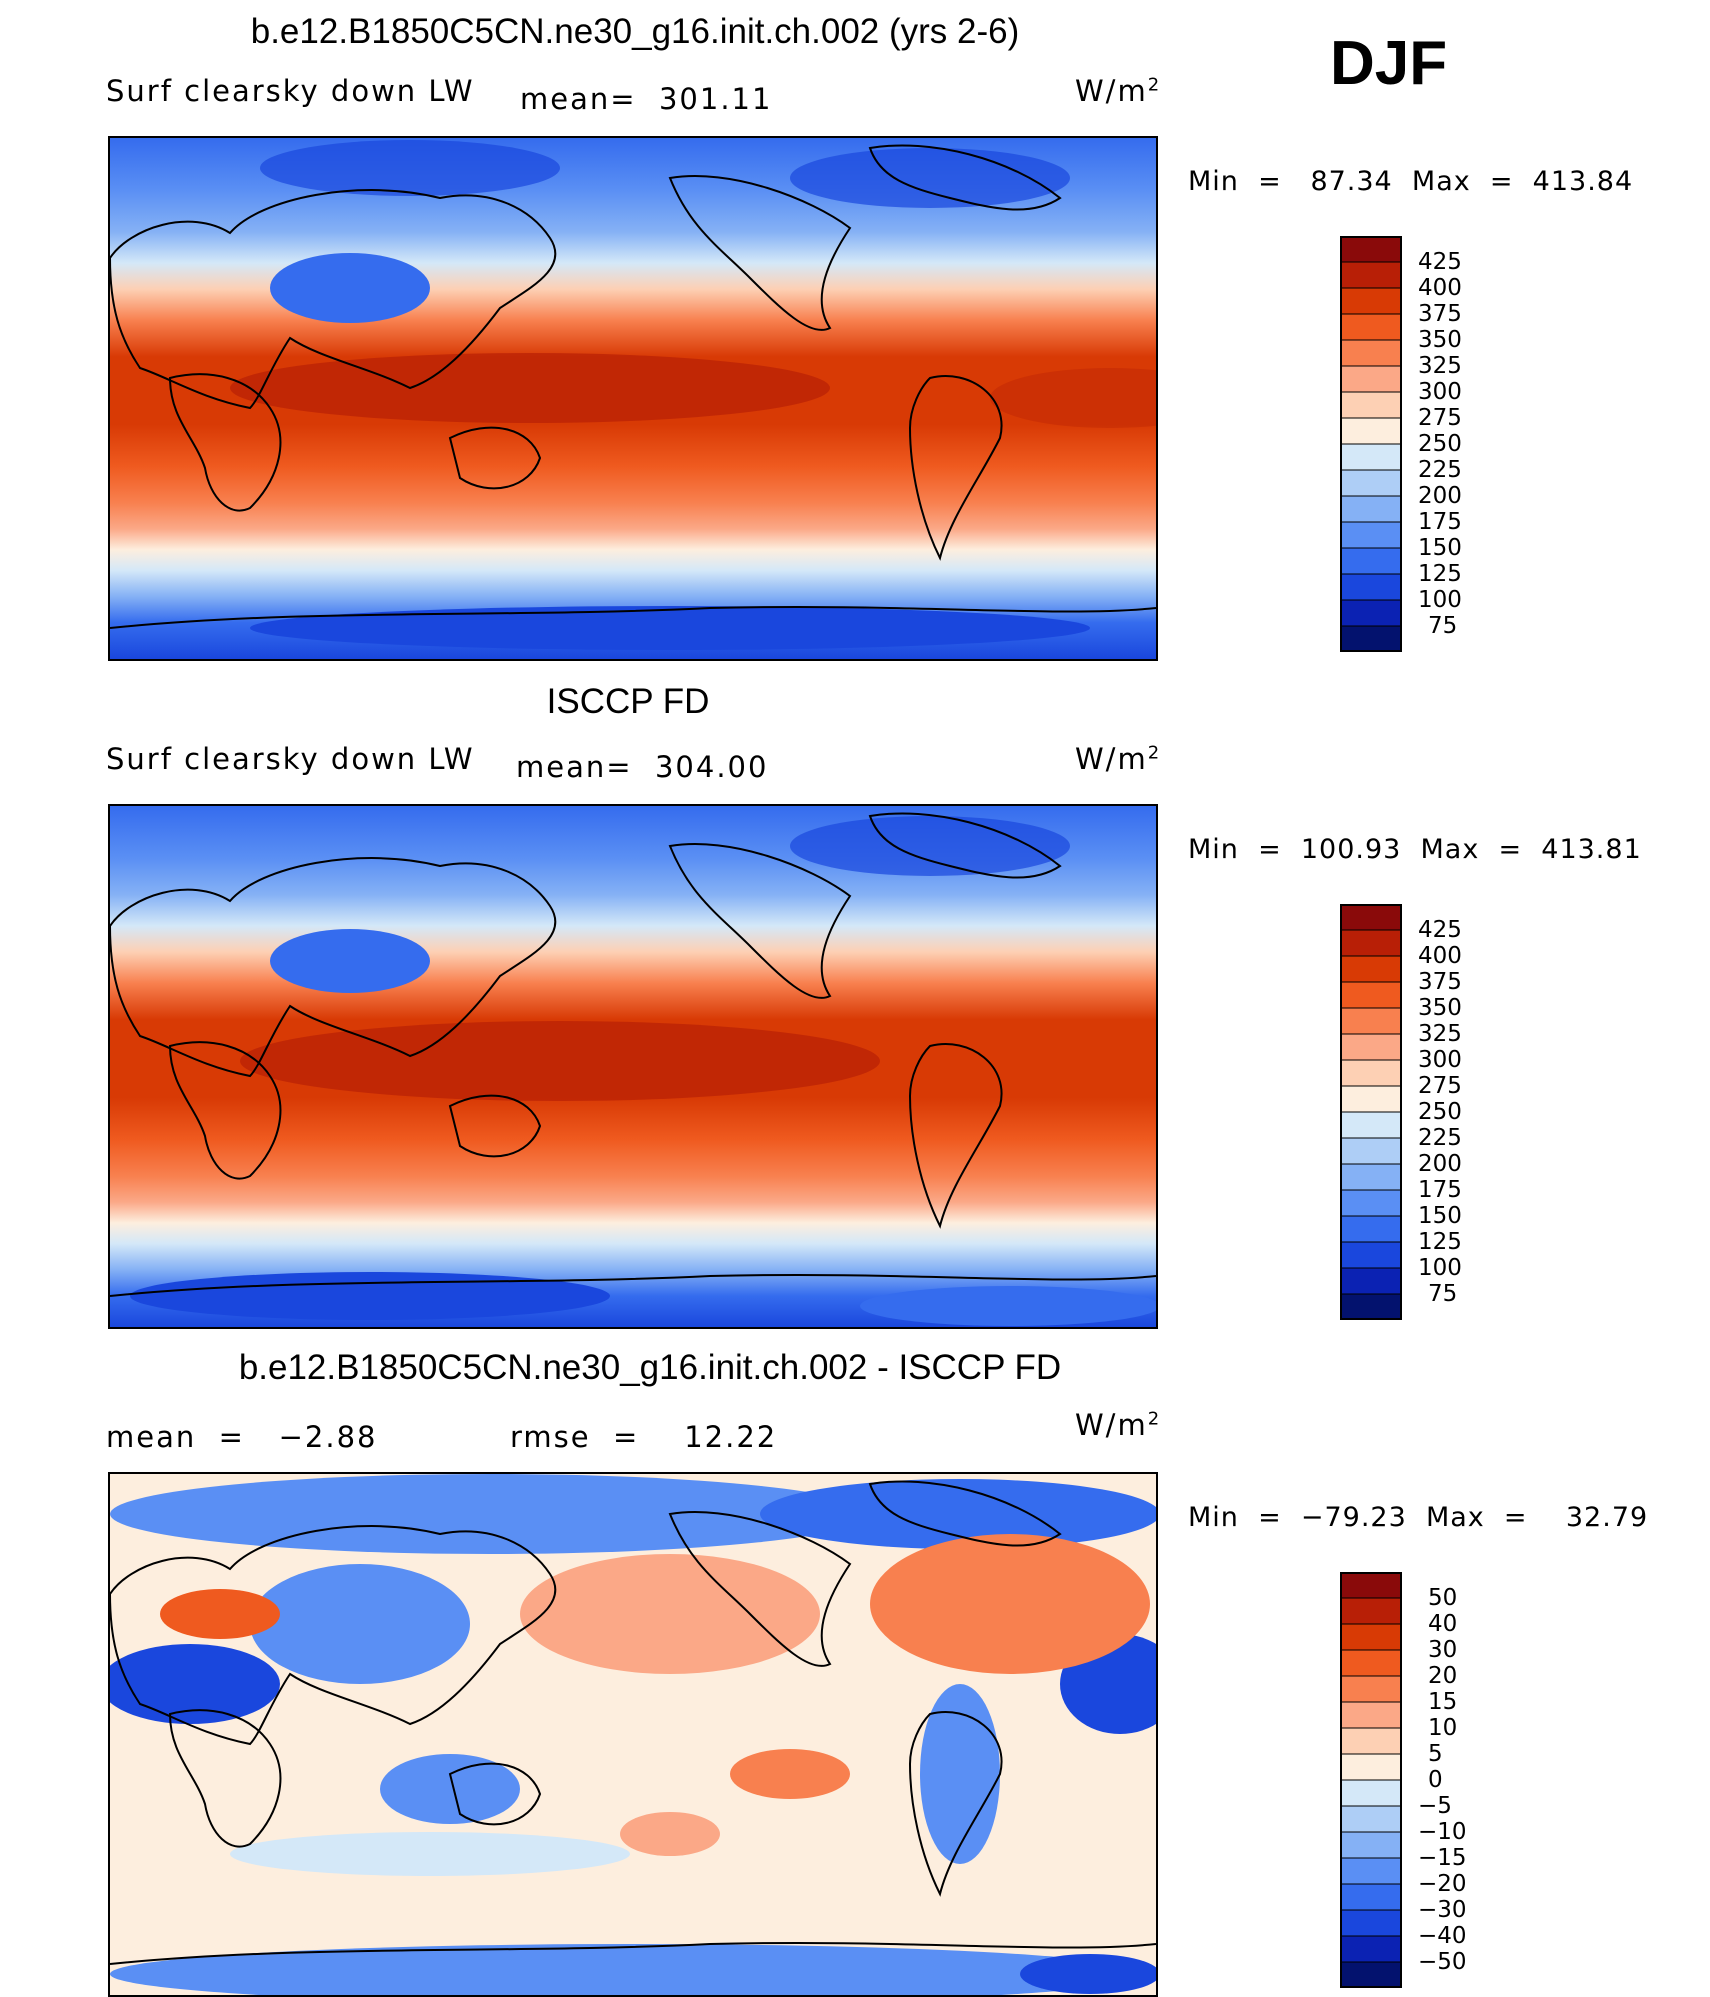 Image resolution: width=1710 pixels, height=1997 pixels. I want to click on panel1-colorbar, so click(1371, 444).